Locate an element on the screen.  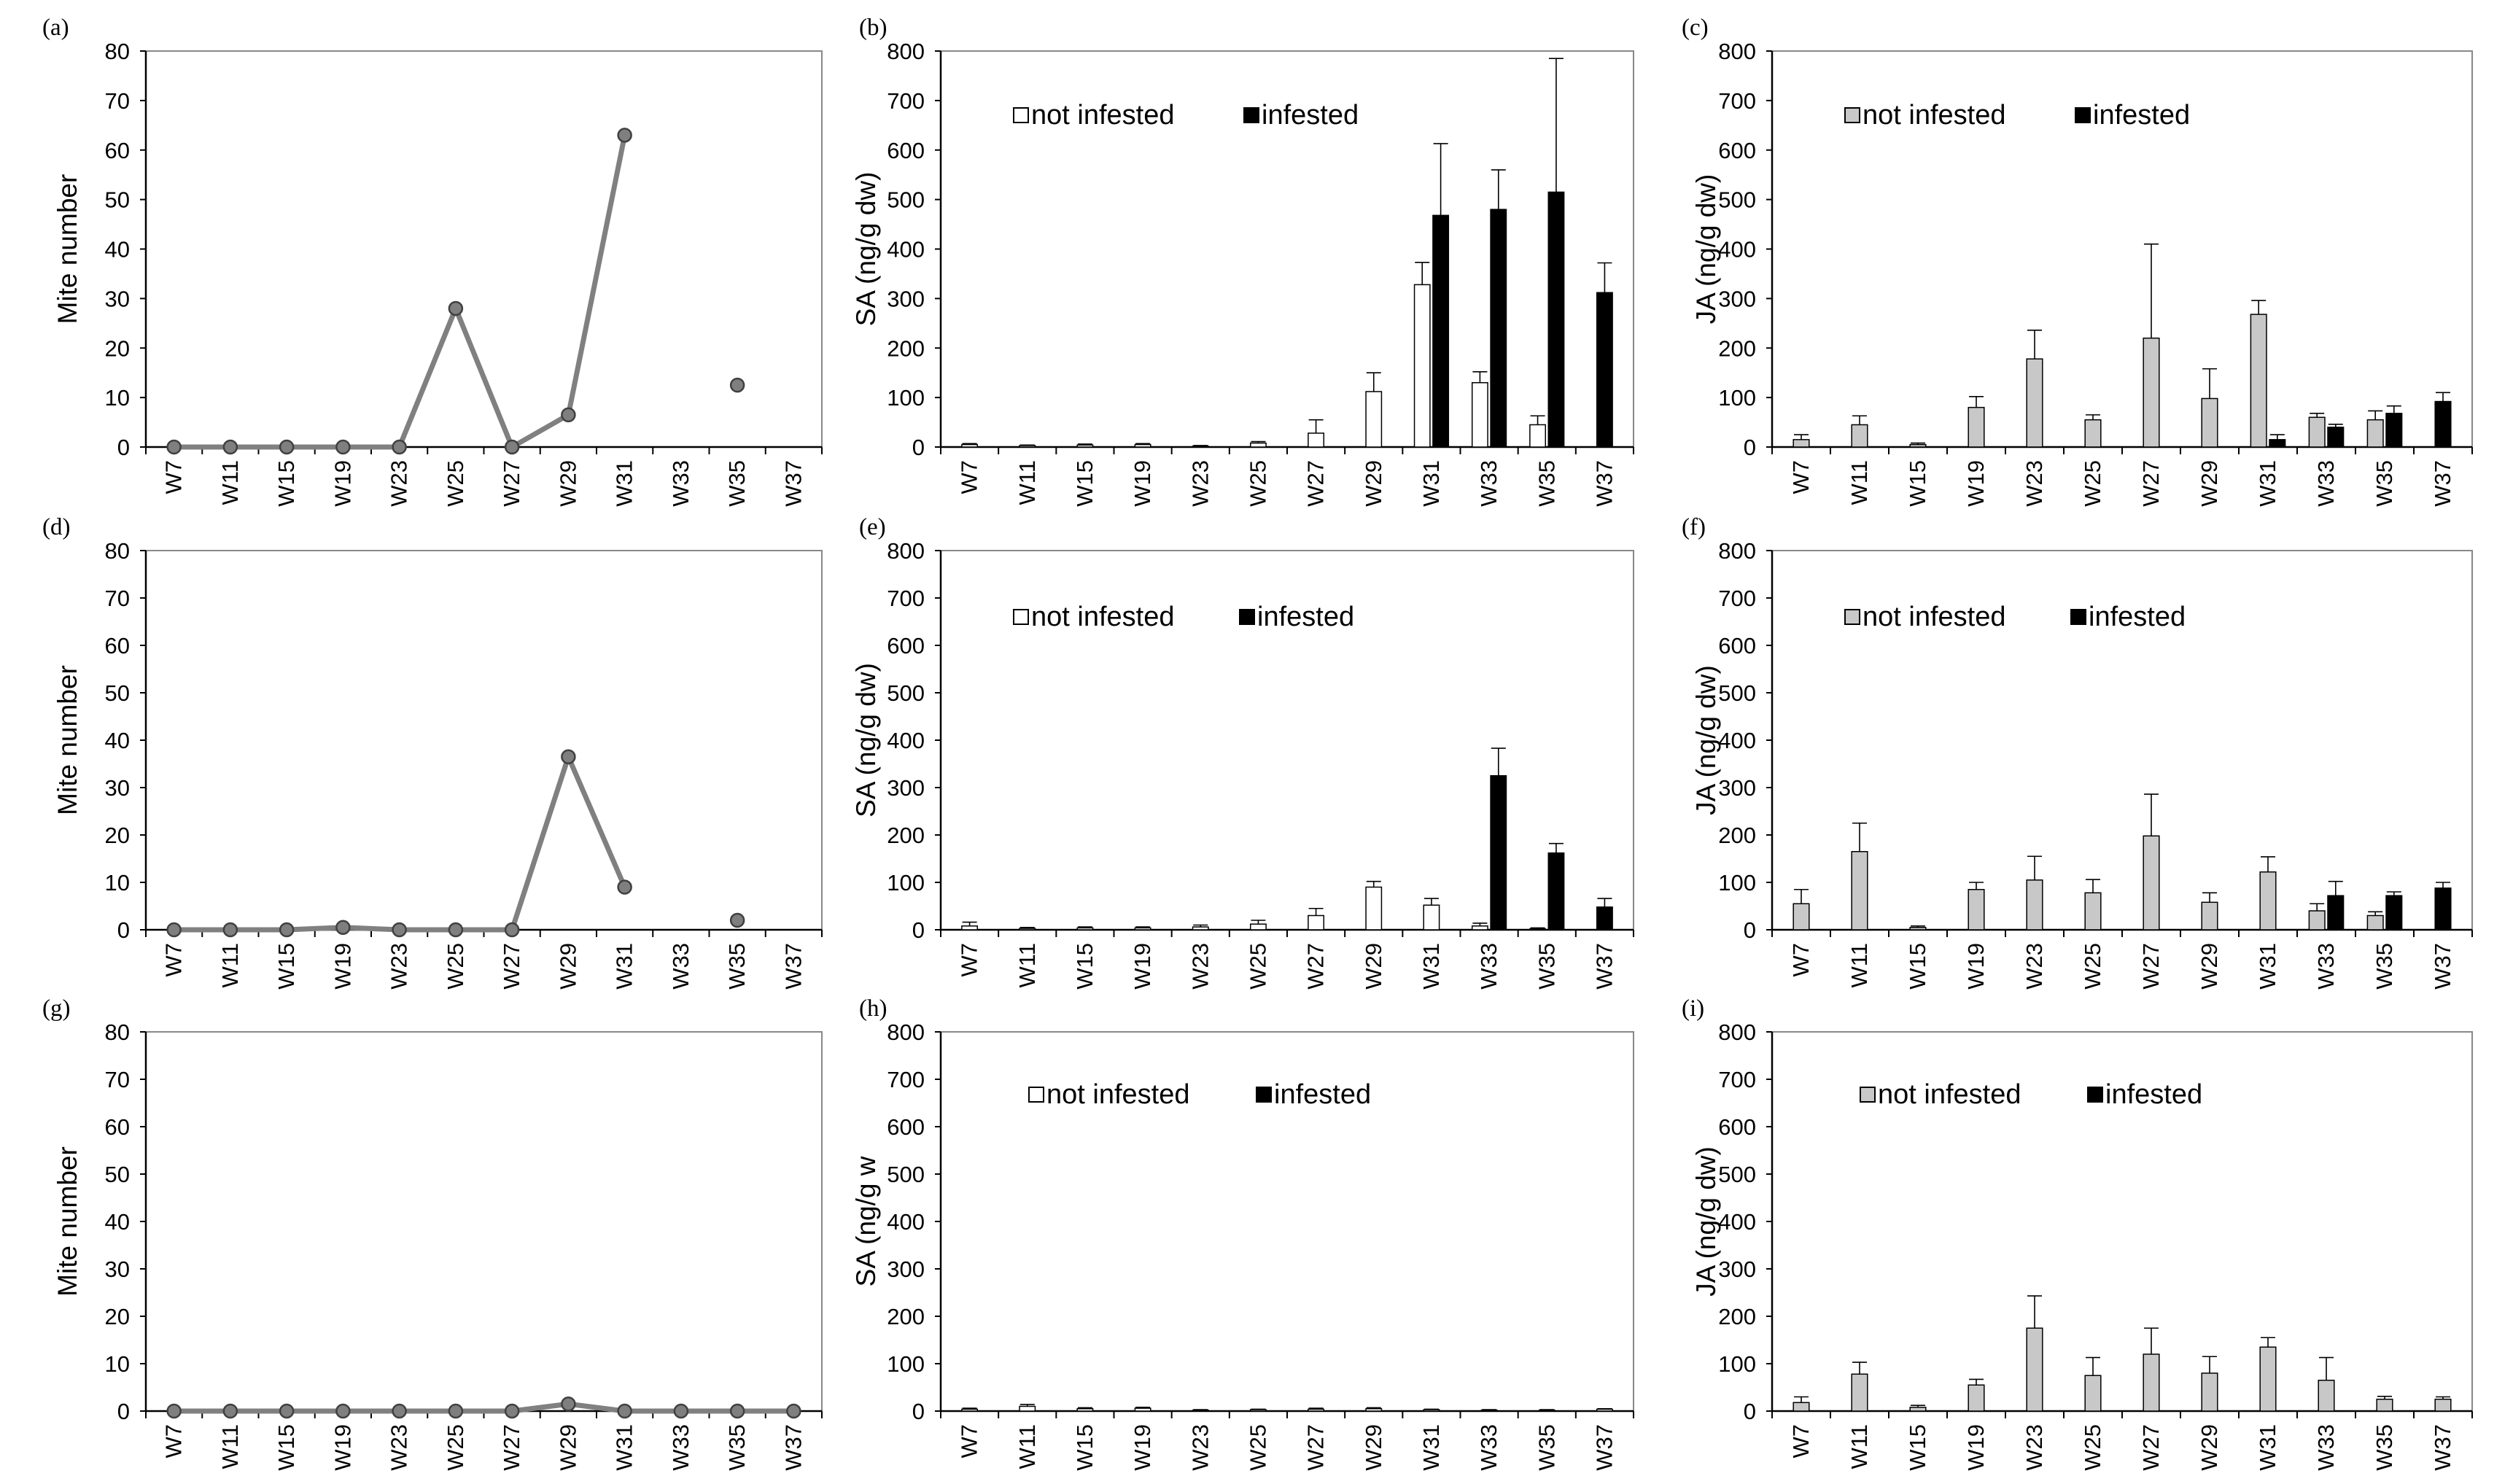
y-tick-label: 400 is located at coordinates (1737, 1222).